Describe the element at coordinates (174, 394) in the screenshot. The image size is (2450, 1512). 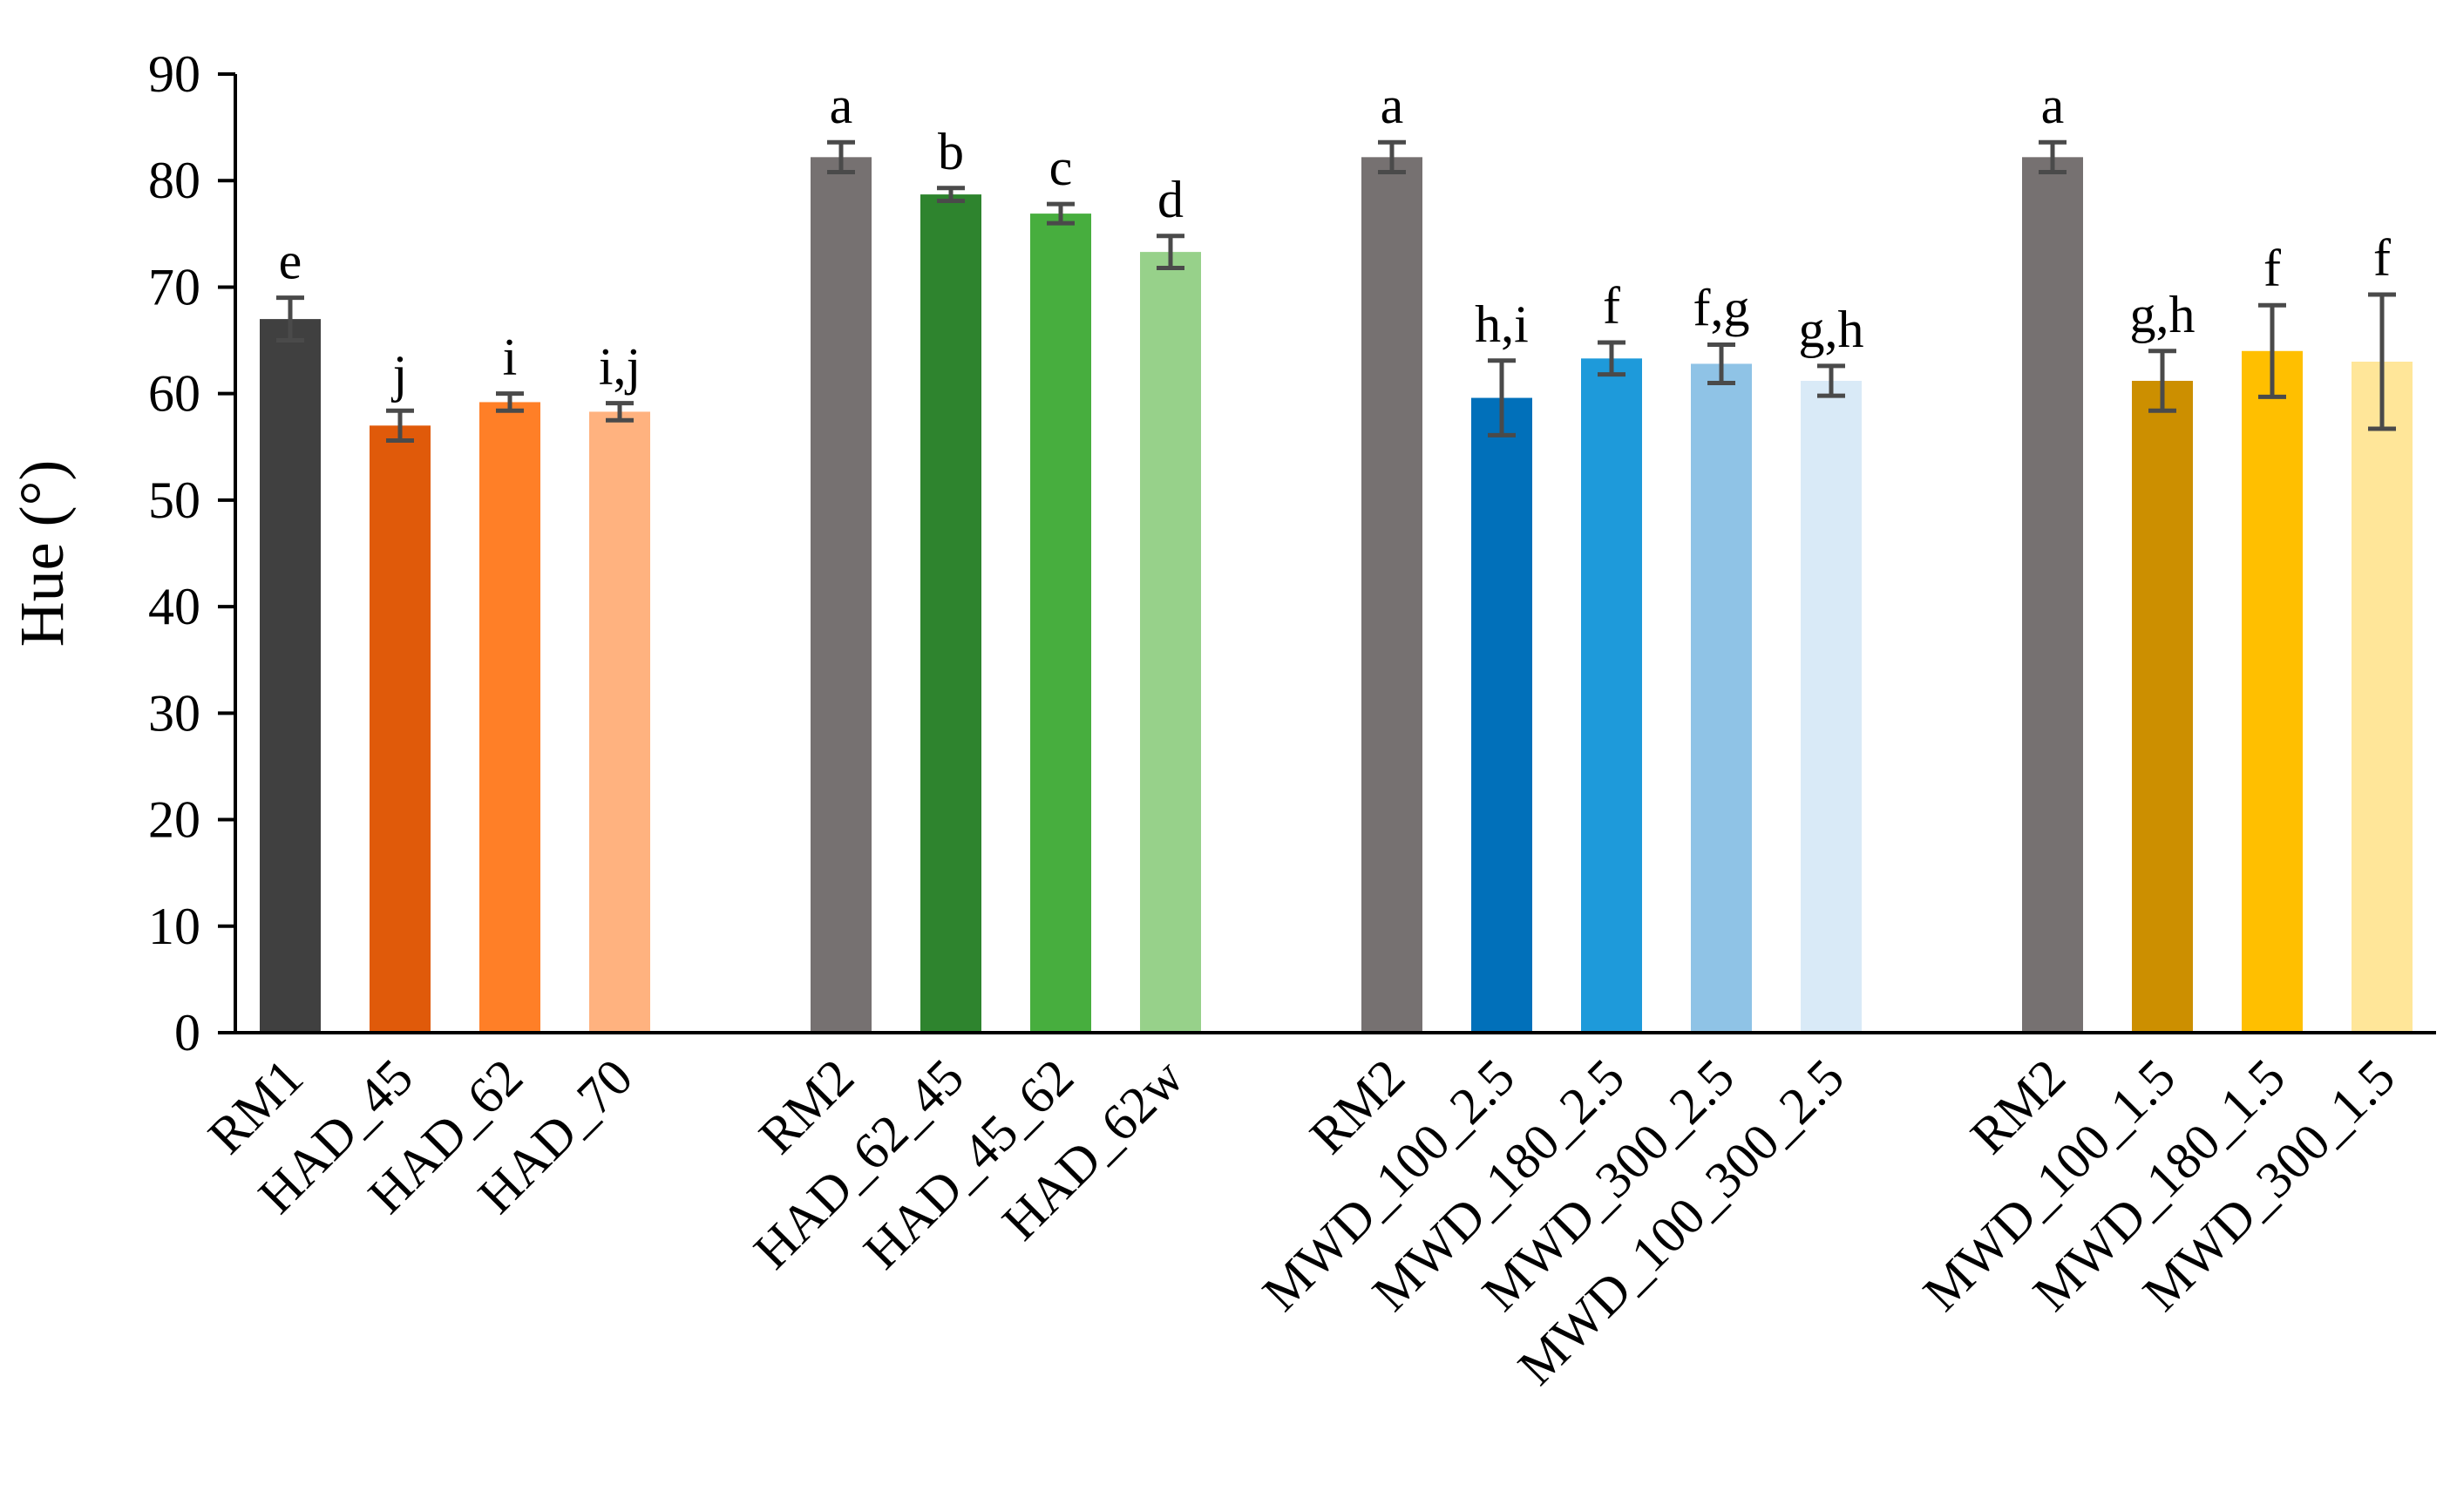
I see `y-tick-label: 60` at that location.